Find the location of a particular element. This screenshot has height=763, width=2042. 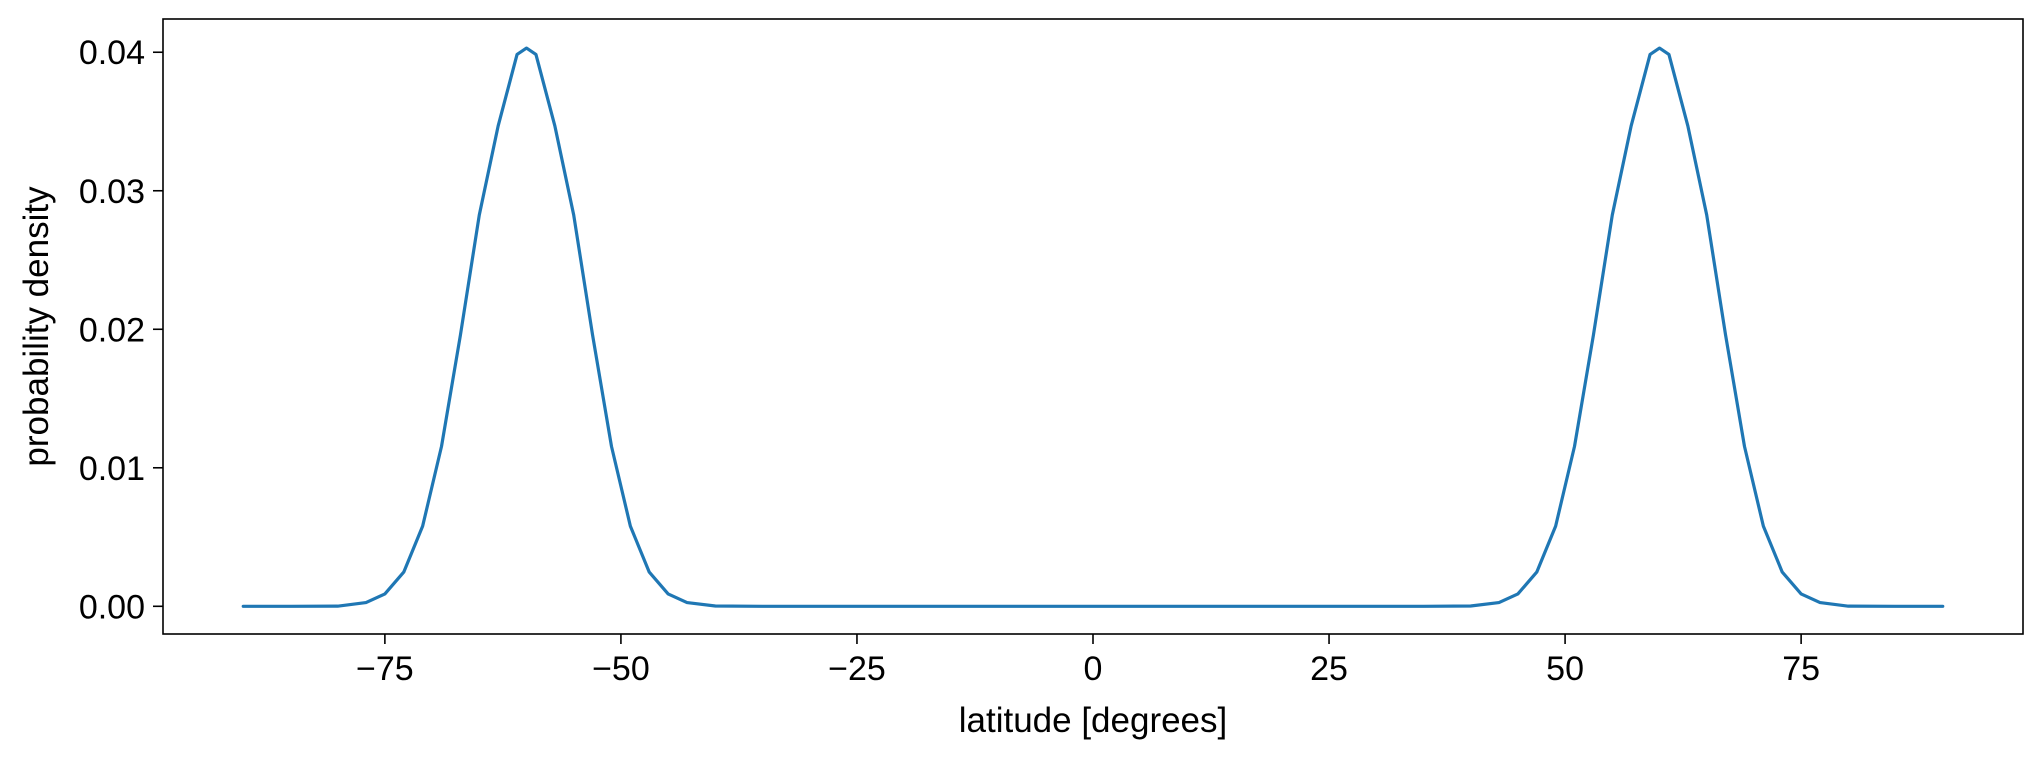

y-tick-label: 0.02 is located at coordinates (112, 330).